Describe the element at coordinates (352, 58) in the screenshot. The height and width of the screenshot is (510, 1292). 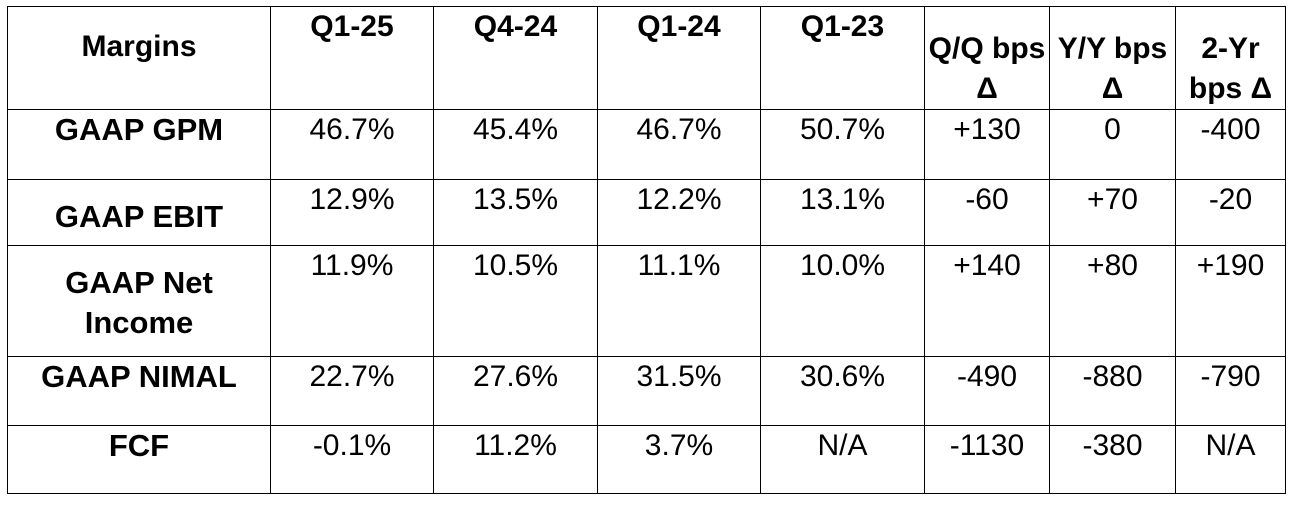
I see `header-cell-q1-25: Q1-25` at that location.